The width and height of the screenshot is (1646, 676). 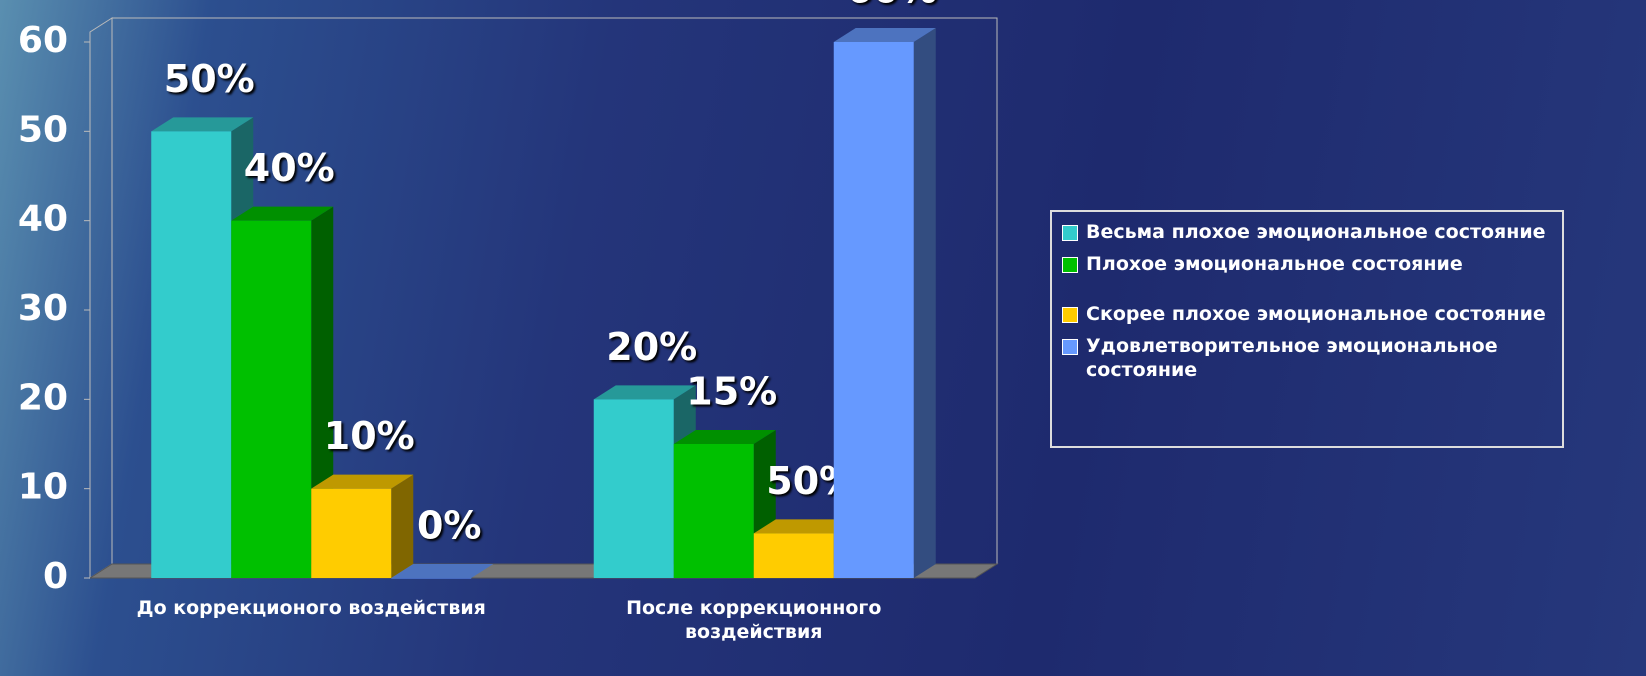 What do you see at coordinates (754, 620) in the screenshot?
I see `x-tick-label: После коррекционного воздействия` at bounding box center [754, 620].